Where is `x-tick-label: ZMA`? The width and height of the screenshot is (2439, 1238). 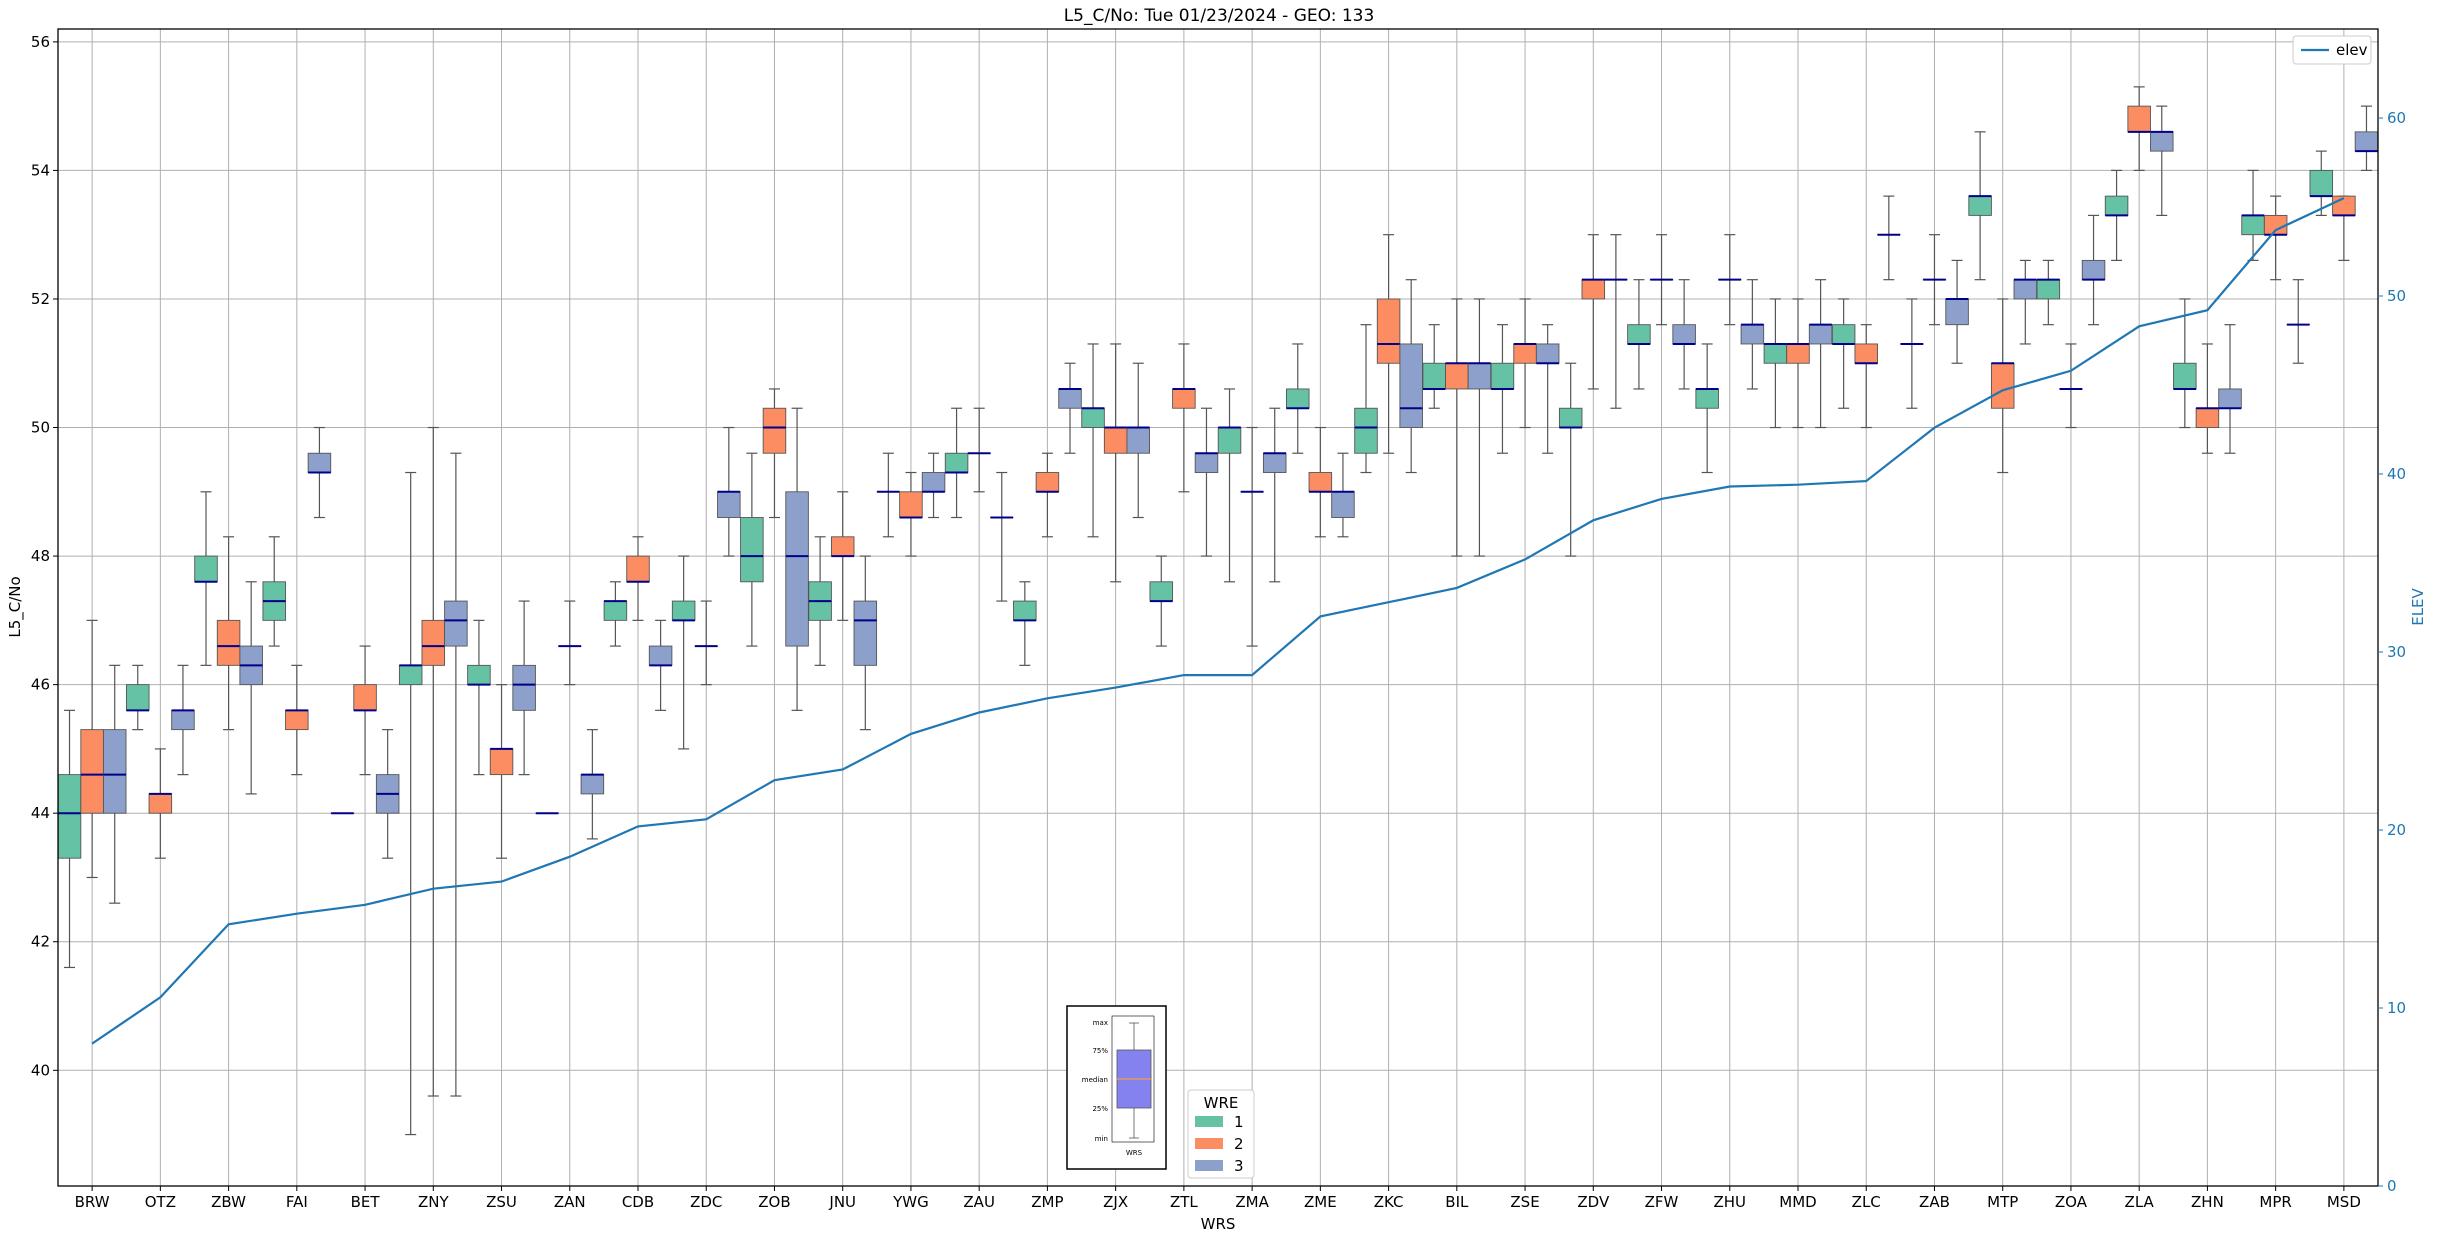 x-tick-label: ZMA is located at coordinates (1252, 1202).